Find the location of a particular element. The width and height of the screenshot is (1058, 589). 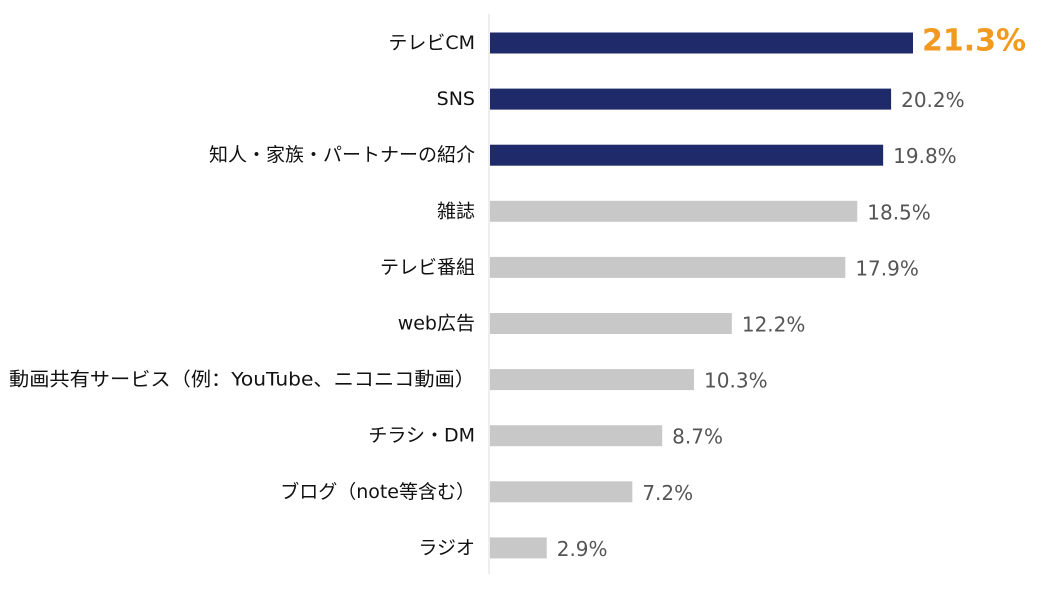

value-label: 12.2% is located at coordinates (774, 325).